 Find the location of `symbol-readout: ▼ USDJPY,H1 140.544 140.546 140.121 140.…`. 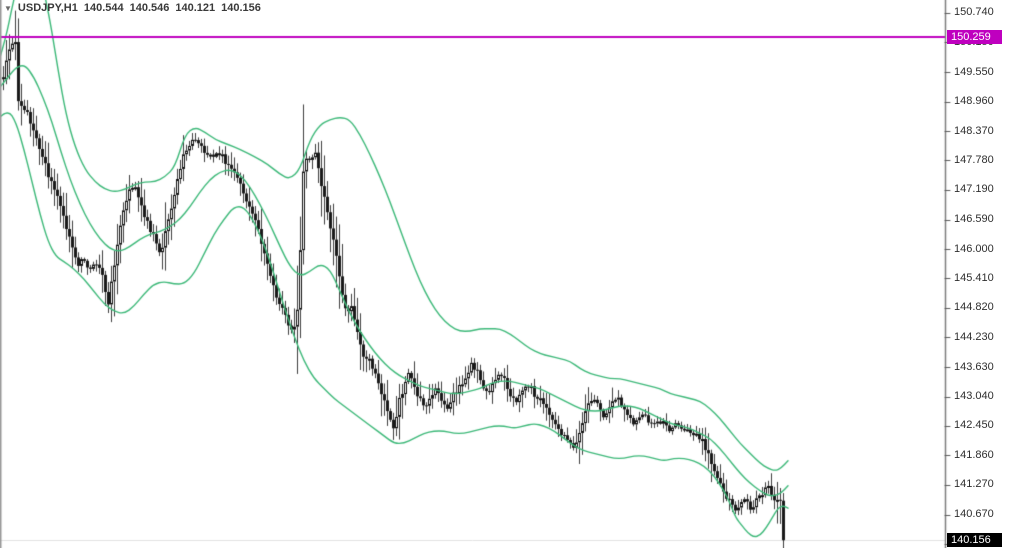

symbol-readout: ▼ USDJPY,H1 140.544 140.546 140.121 140.… is located at coordinates (132, 8).